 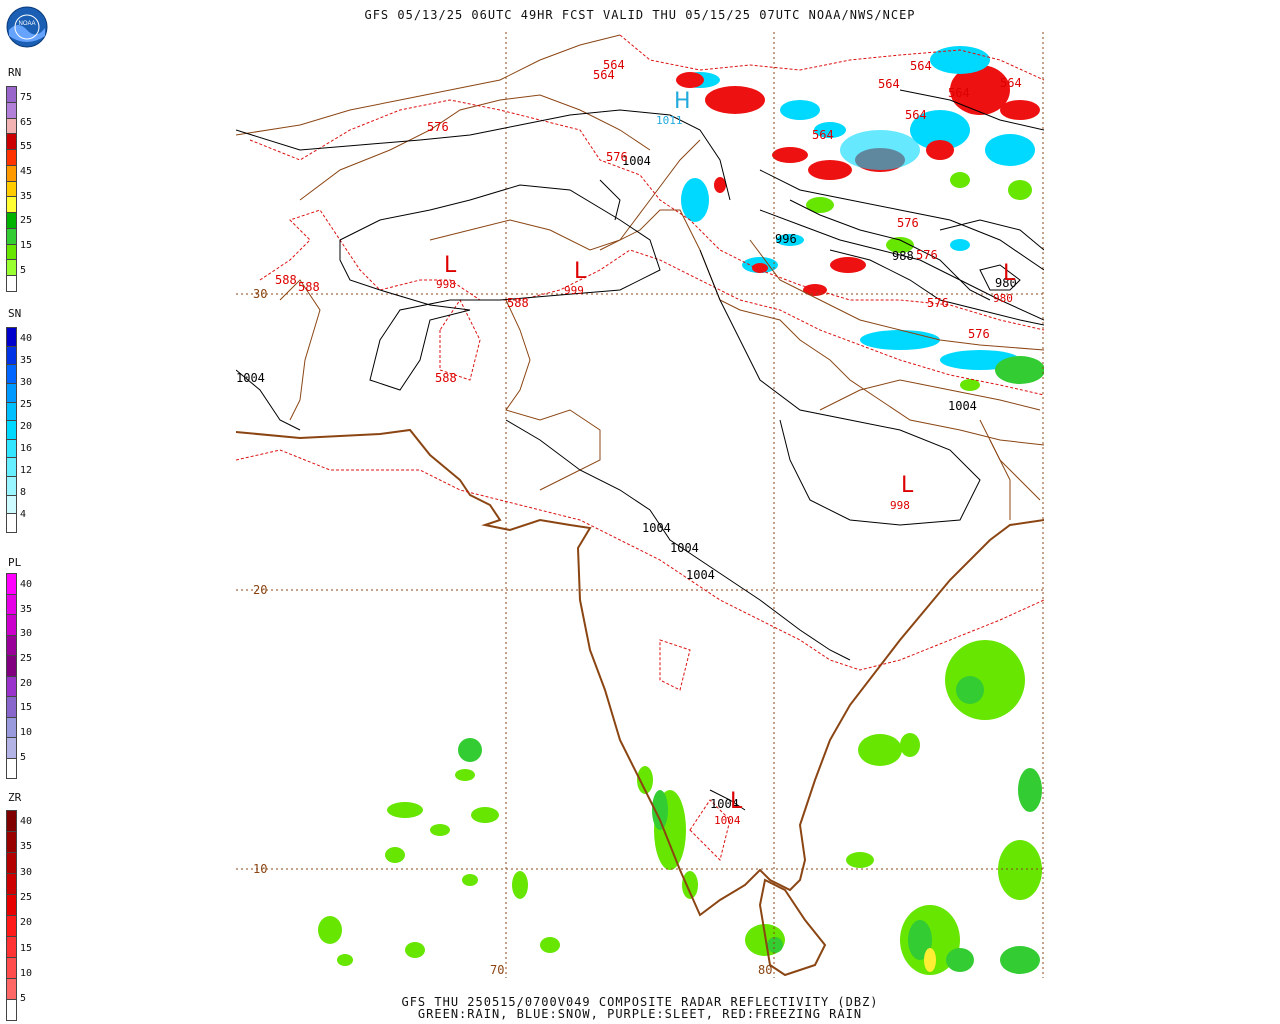 I want to click on lon-label-70: 70, so click(x=497, y=970).